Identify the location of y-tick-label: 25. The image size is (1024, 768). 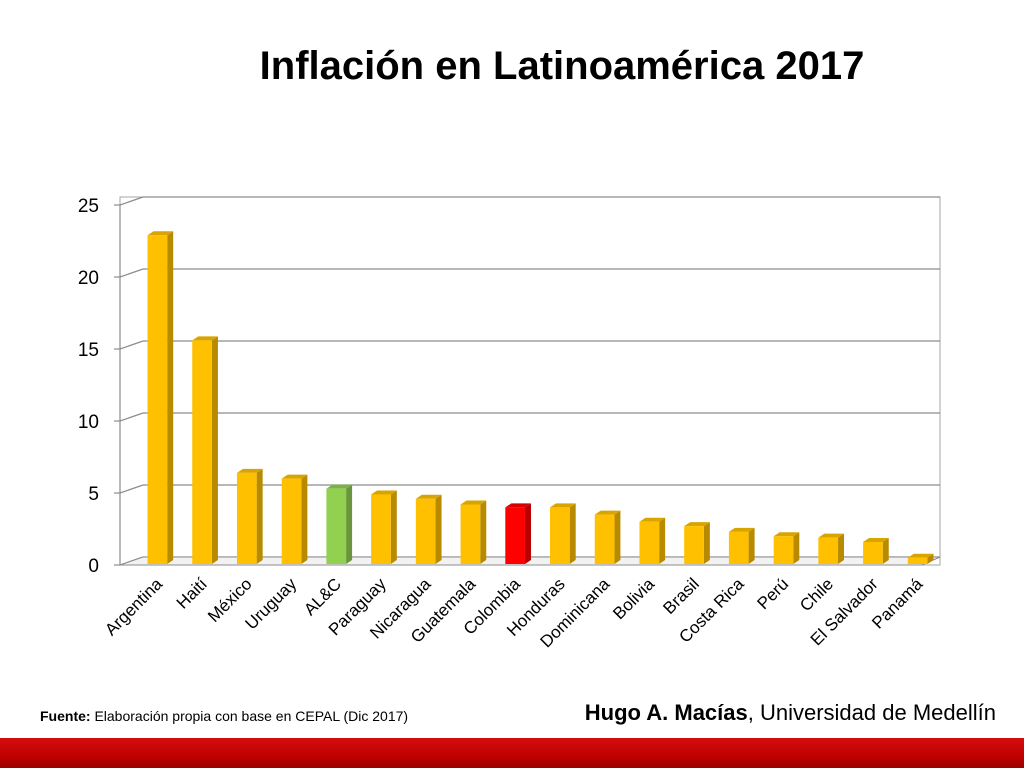
(88, 206).